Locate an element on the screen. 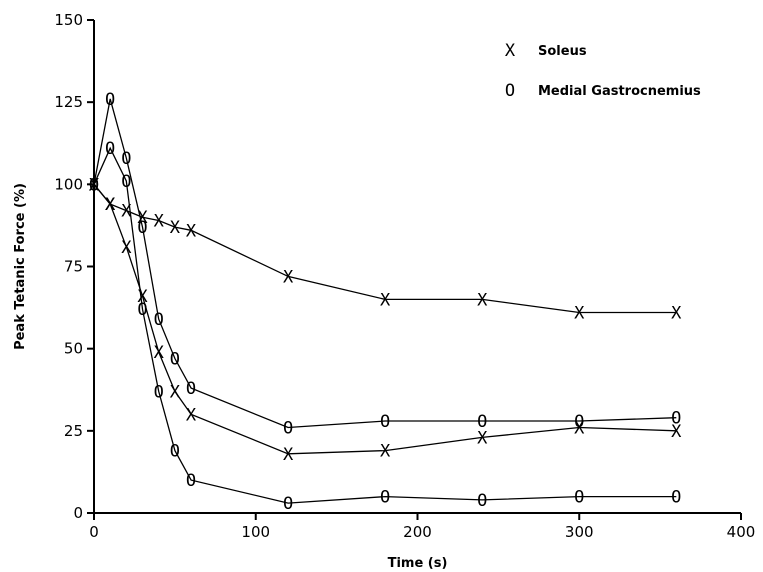 Image resolution: width=763 pixels, height=572 pixels. y-tick-label: 125 is located at coordinates (68, 102).